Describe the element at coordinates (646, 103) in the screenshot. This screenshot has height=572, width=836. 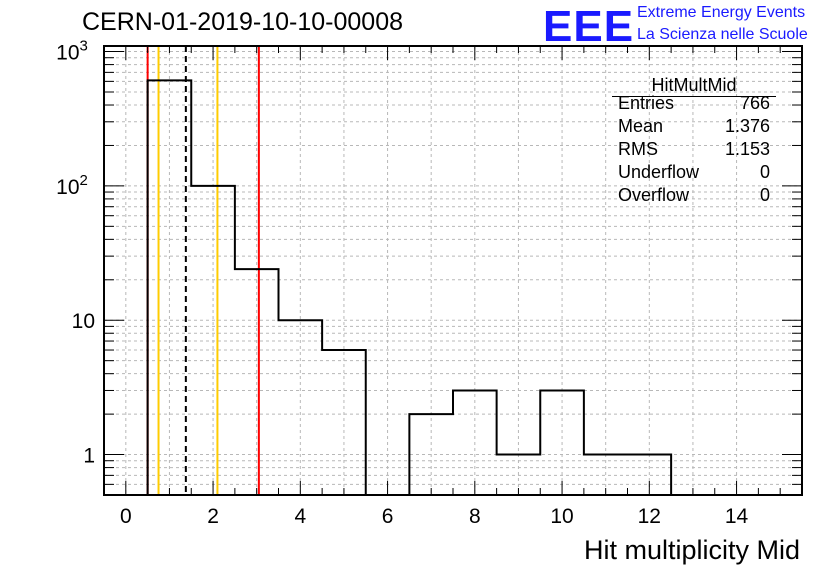
I see `stat-label: Entries` at that location.